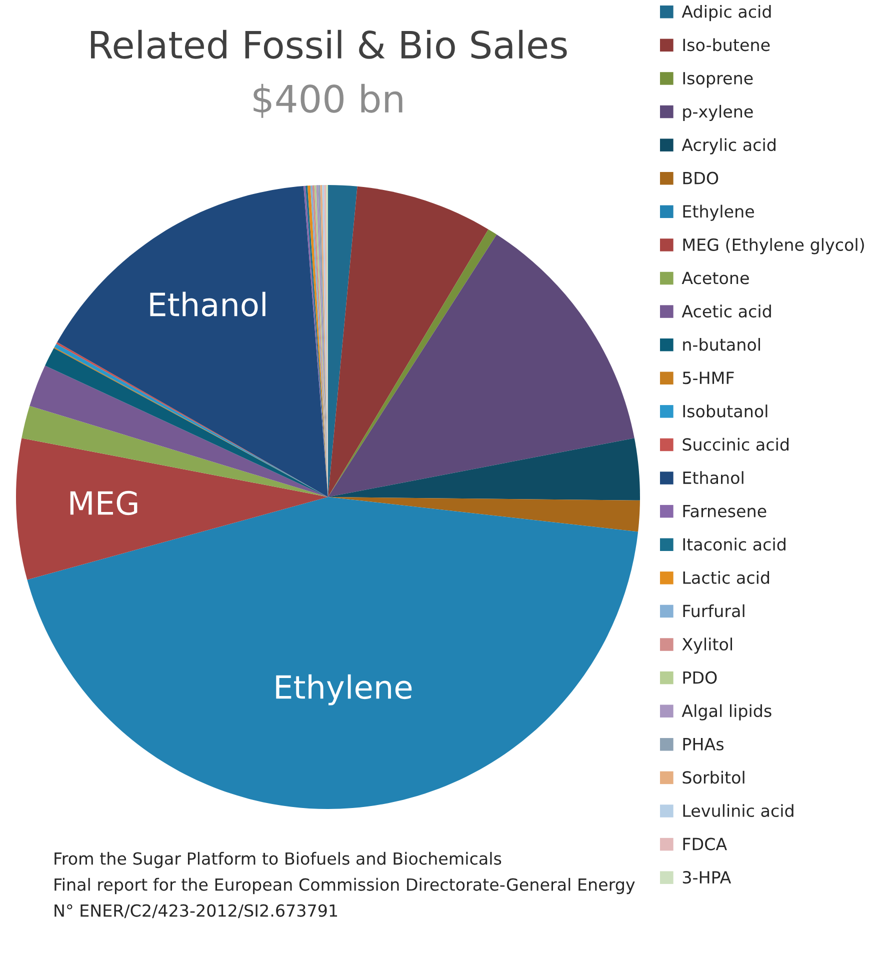 This screenshot has width=883, height=956. What do you see at coordinates (726, 311) in the screenshot?
I see `legend-label: Acetic acid` at bounding box center [726, 311].